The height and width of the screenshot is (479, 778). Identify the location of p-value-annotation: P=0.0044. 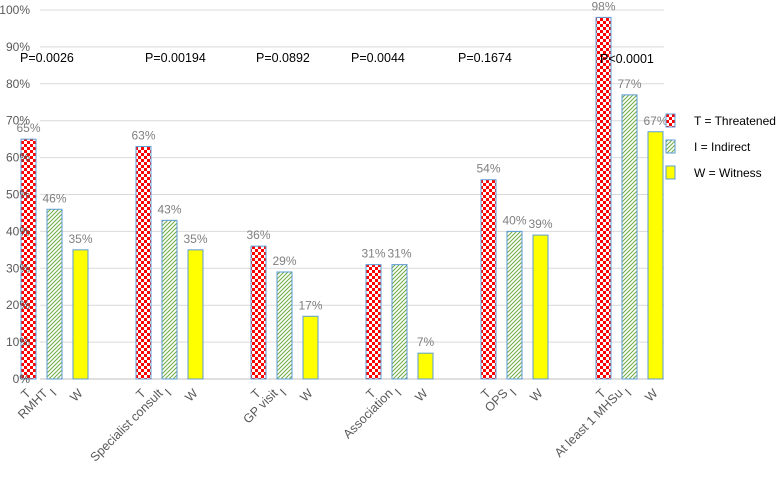
(378, 58).